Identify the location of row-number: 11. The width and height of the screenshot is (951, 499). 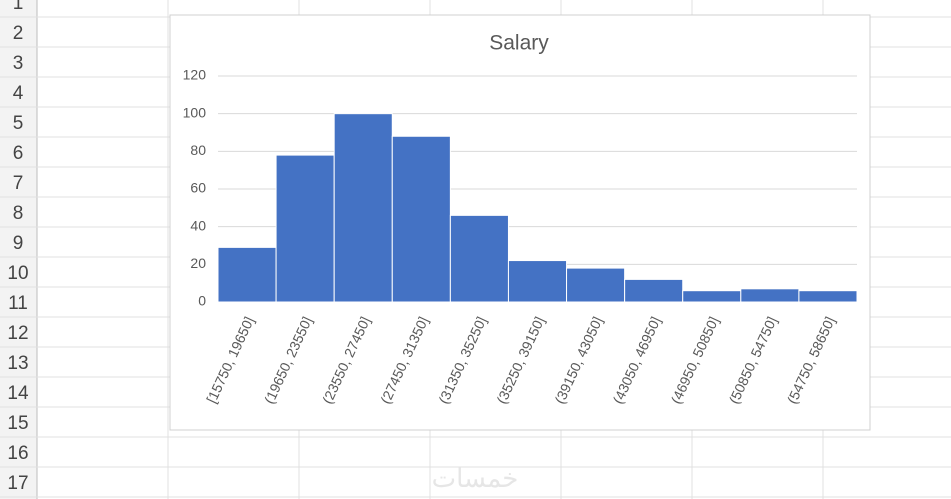
(18, 303).